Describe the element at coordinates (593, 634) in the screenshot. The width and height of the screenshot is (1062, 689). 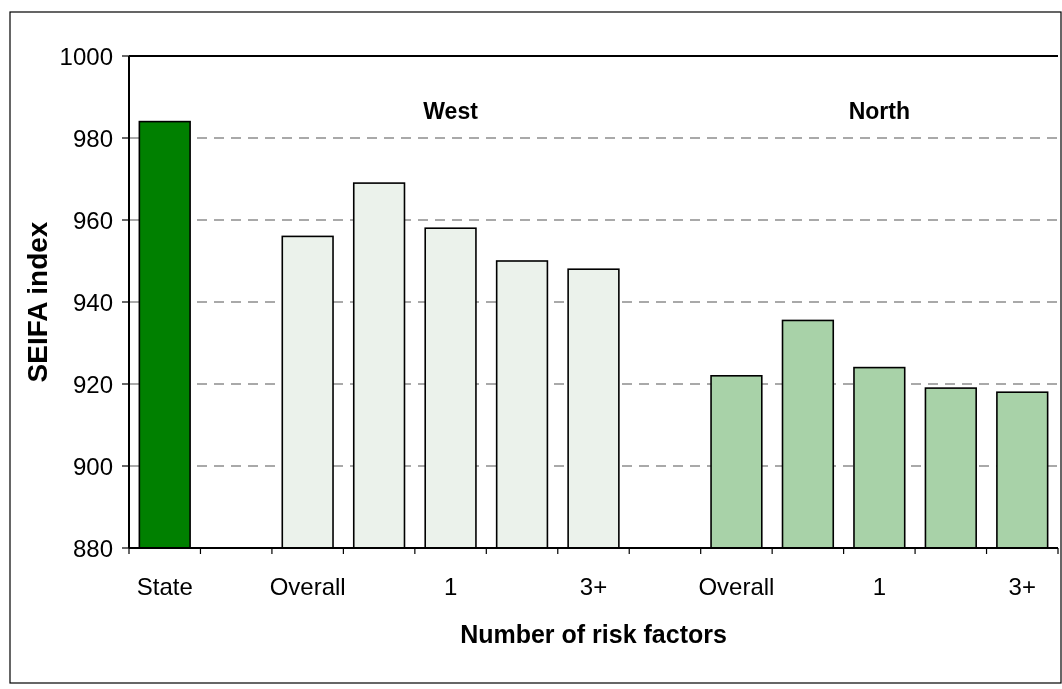
I see `x-axis-title: Number of risk factors` at that location.